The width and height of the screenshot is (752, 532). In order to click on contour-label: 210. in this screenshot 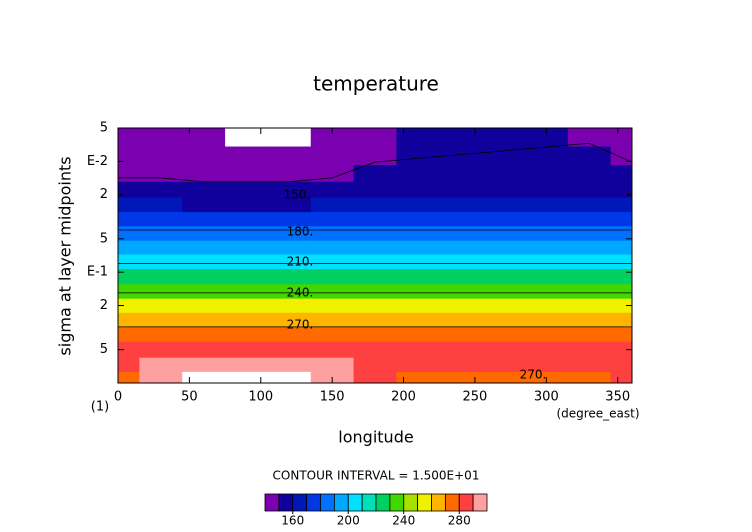, I will do `click(300, 262)`.